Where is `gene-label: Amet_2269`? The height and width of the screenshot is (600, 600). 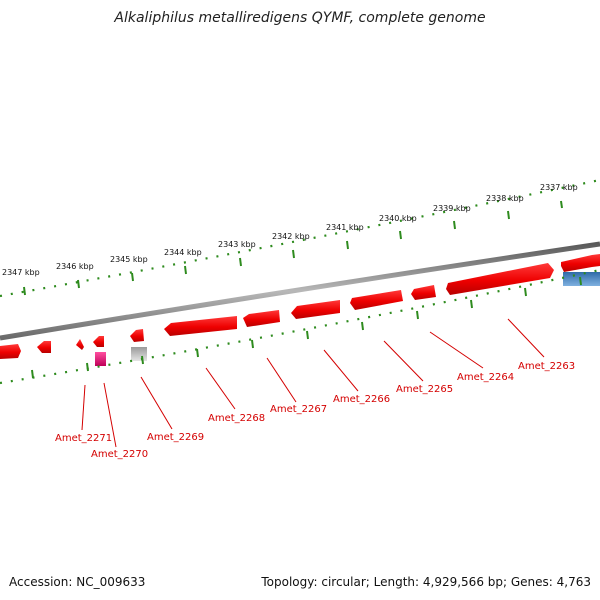
gene-label: Amet_2269 is located at coordinates (175, 437).